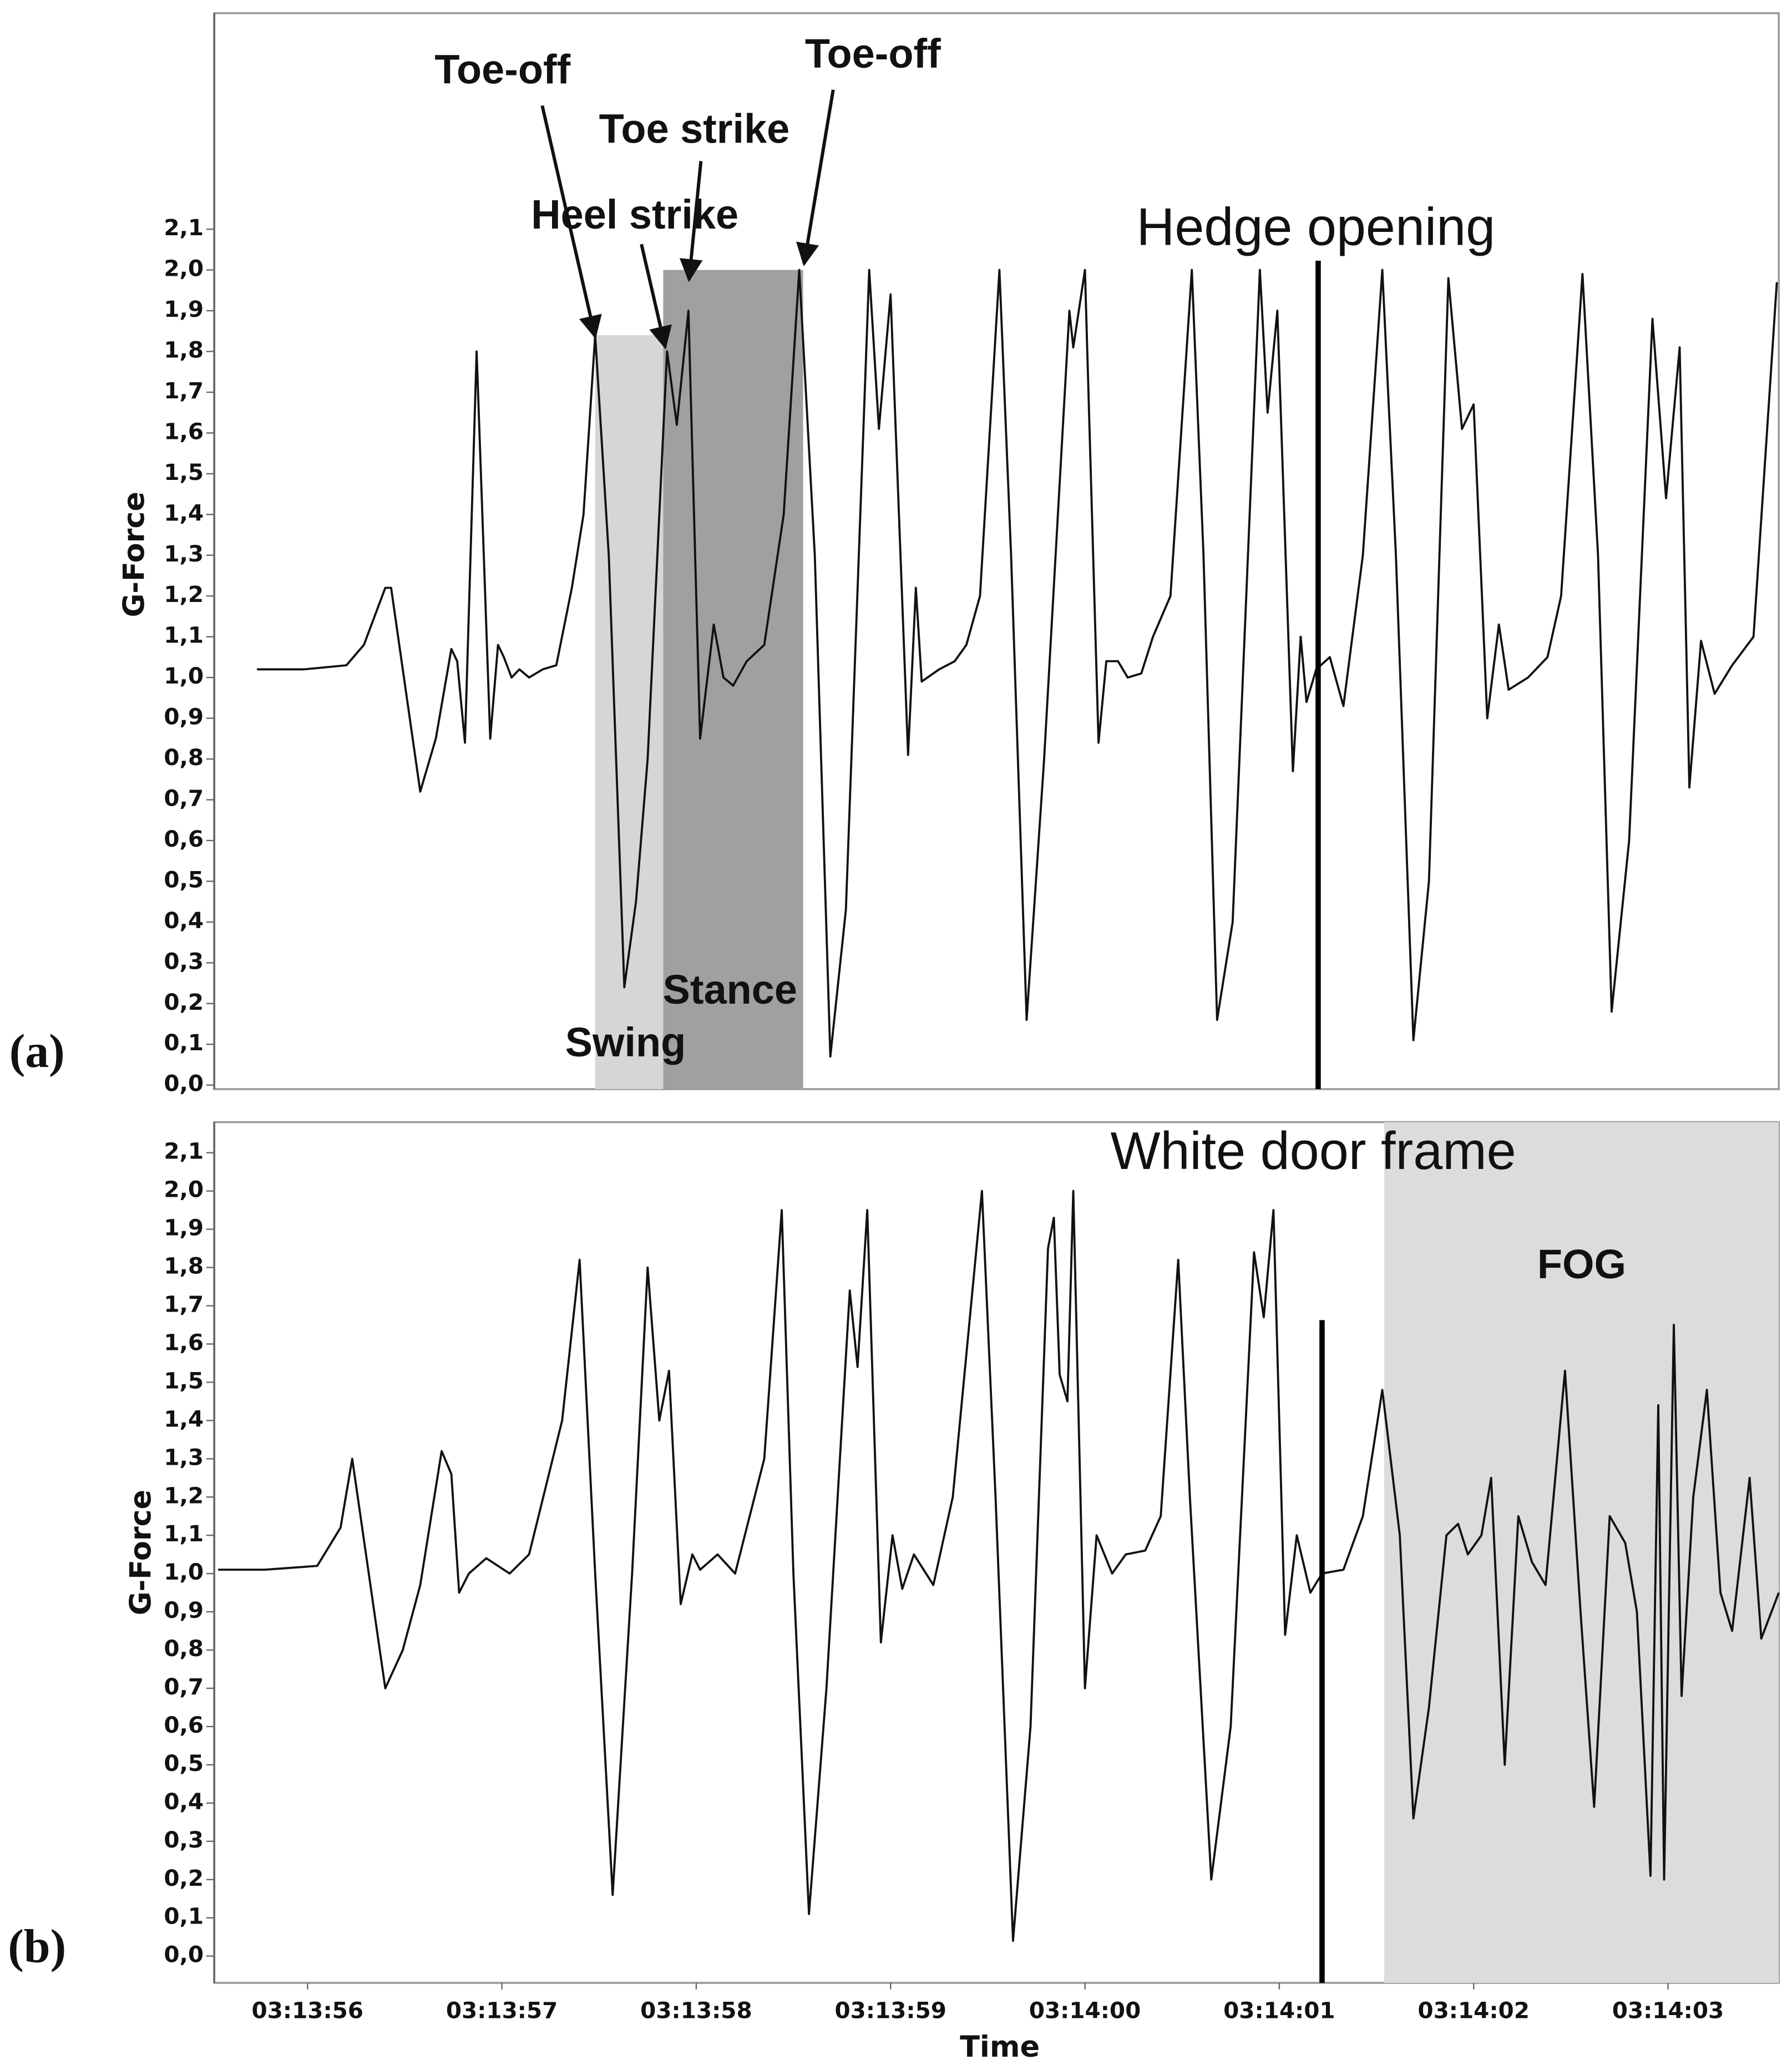 This screenshot has height=2070, width=1792. I want to click on x-tick-label: 03:14:02, so click(1474, 2010).